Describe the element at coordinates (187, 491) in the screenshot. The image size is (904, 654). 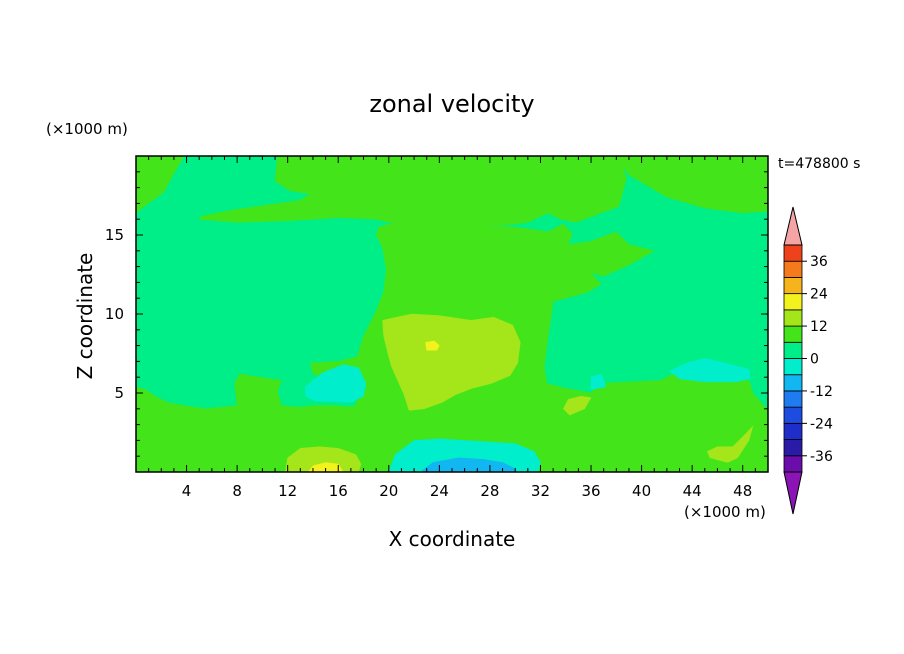
I see `x-tick-label: 4` at that location.